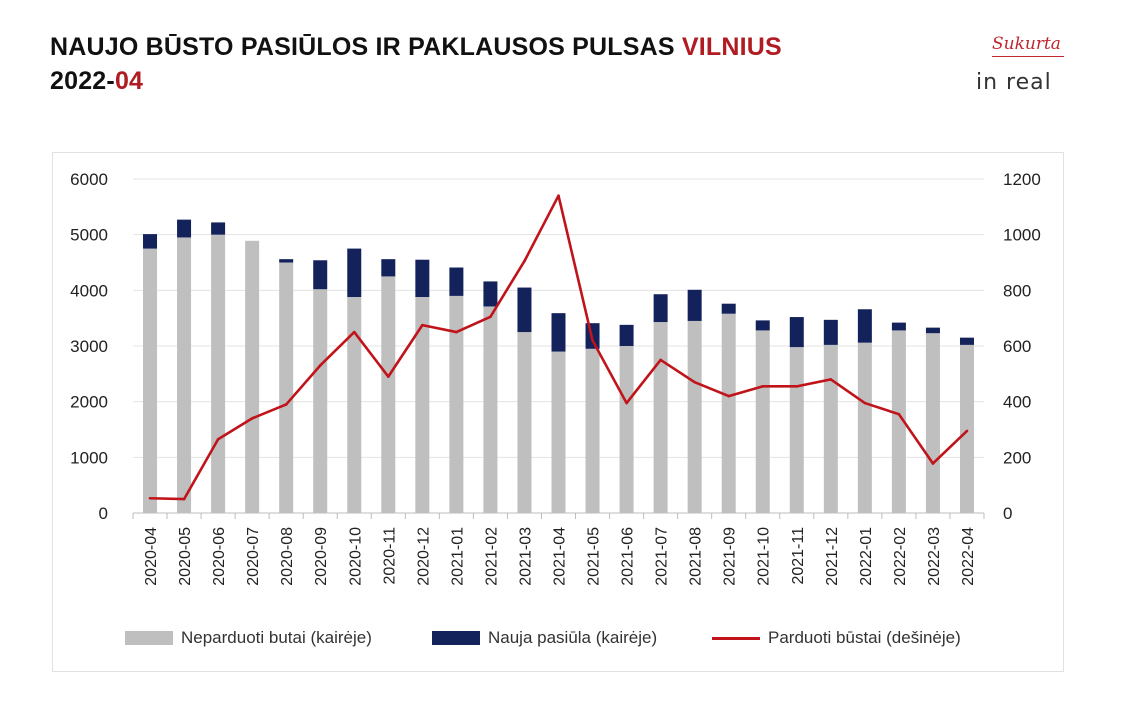 Image resolution: width=1138 pixels, height=724 pixels. Describe the element at coordinates (1028, 56) in the screenshot. I see `logo-underline` at that location.